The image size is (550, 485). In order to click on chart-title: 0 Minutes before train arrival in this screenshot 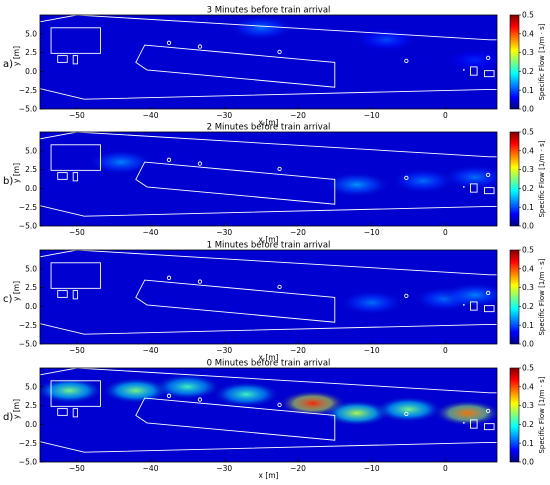, I will do `click(269, 364)`.